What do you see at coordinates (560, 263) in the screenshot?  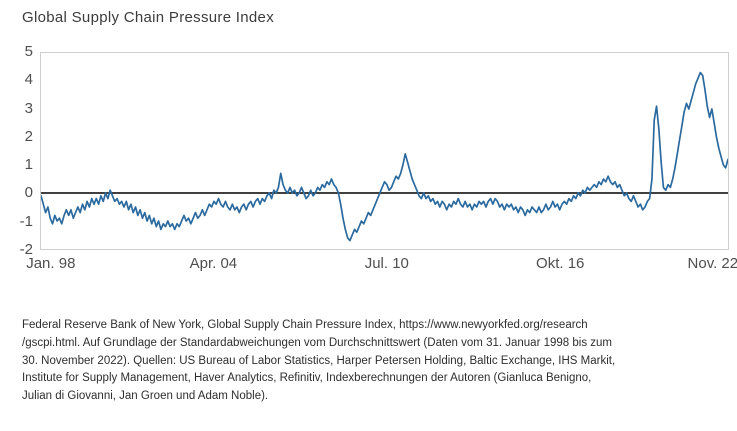 I see `x-tick-label: Okt. 16` at bounding box center [560, 263].